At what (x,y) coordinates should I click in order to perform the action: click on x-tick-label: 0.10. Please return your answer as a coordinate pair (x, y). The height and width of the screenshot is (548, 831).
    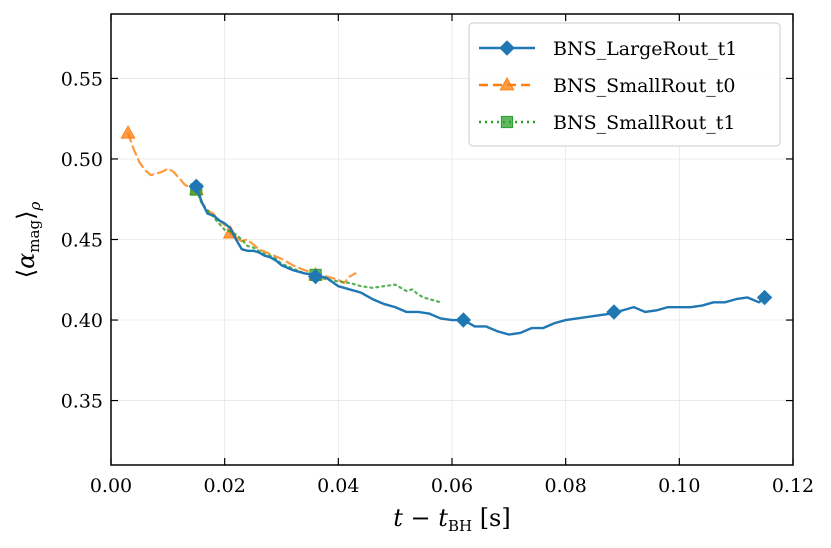
    Looking at the image, I should click on (679, 486).